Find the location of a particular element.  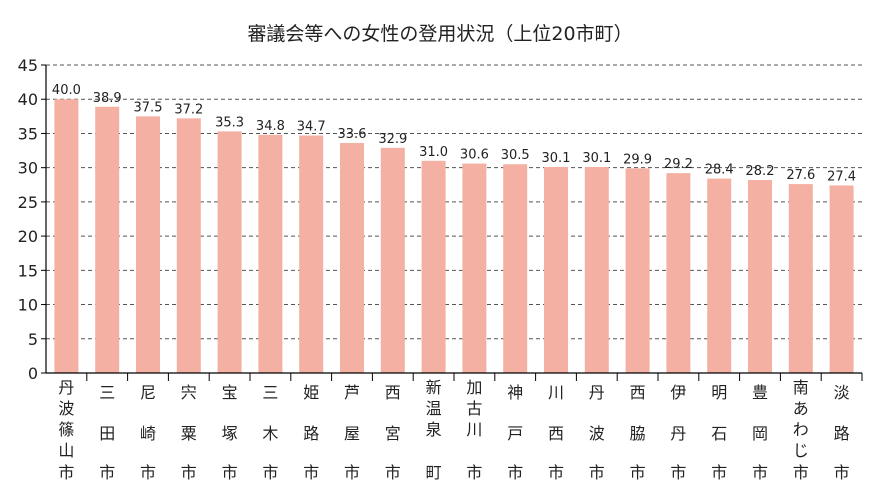

x-tick-label: 芦屋市 is located at coordinates (352, 432).